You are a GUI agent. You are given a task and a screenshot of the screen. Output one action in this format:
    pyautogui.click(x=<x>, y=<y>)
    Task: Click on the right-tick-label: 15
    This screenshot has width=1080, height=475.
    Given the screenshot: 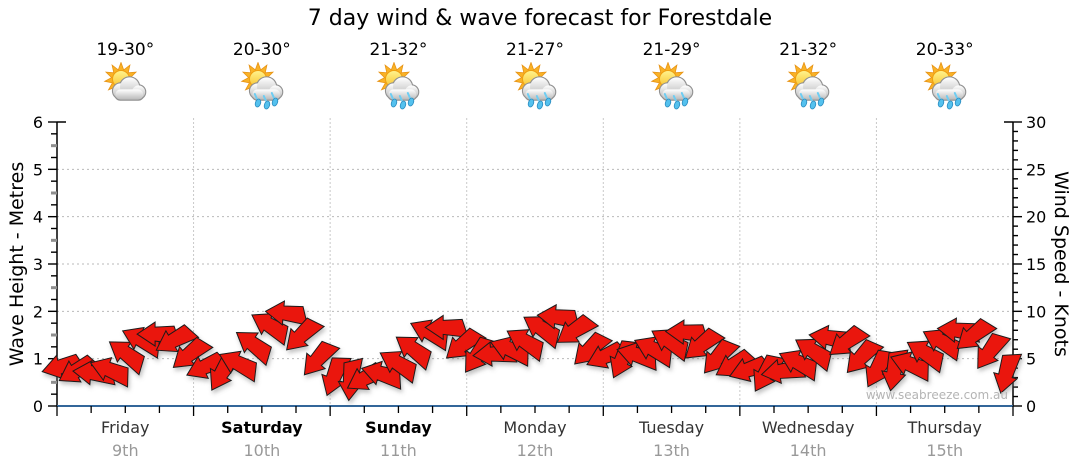 What is the action you would take?
    pyautogui.click(x=1036, y=264)
    